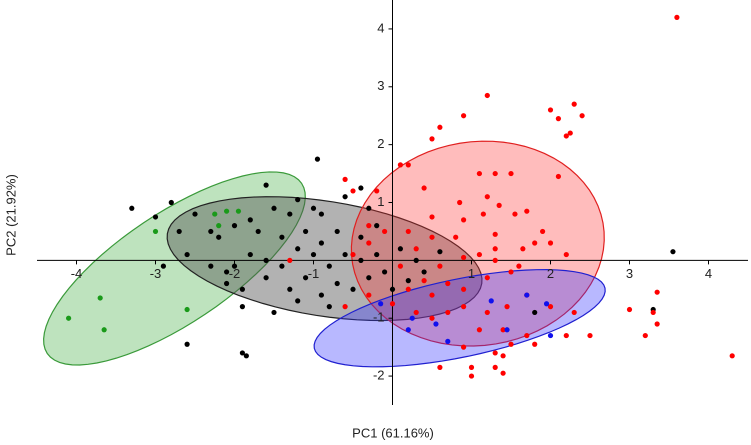  Describe the element at coordinates (235, 273) in the screenshot. I see `x-tick-label: -2` at that location.